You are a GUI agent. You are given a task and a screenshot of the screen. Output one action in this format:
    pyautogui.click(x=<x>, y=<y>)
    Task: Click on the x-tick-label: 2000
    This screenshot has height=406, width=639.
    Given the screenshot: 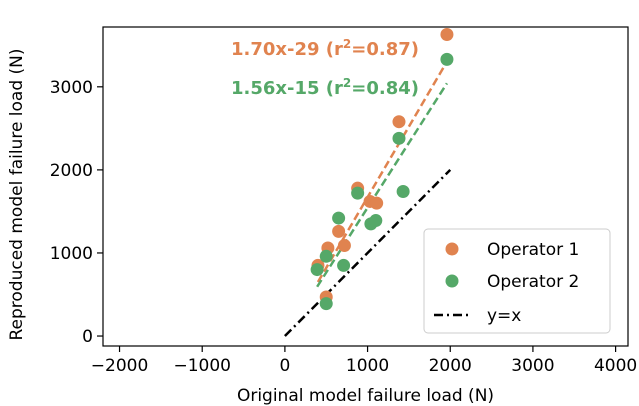 What is the action you would take?
    pyautogui.click(x=450, y=366)
    